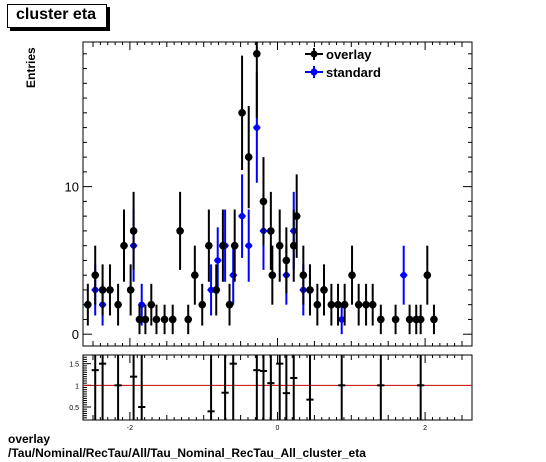  I want to click on legend-entry-overlay: overlay, so click(338, 54).